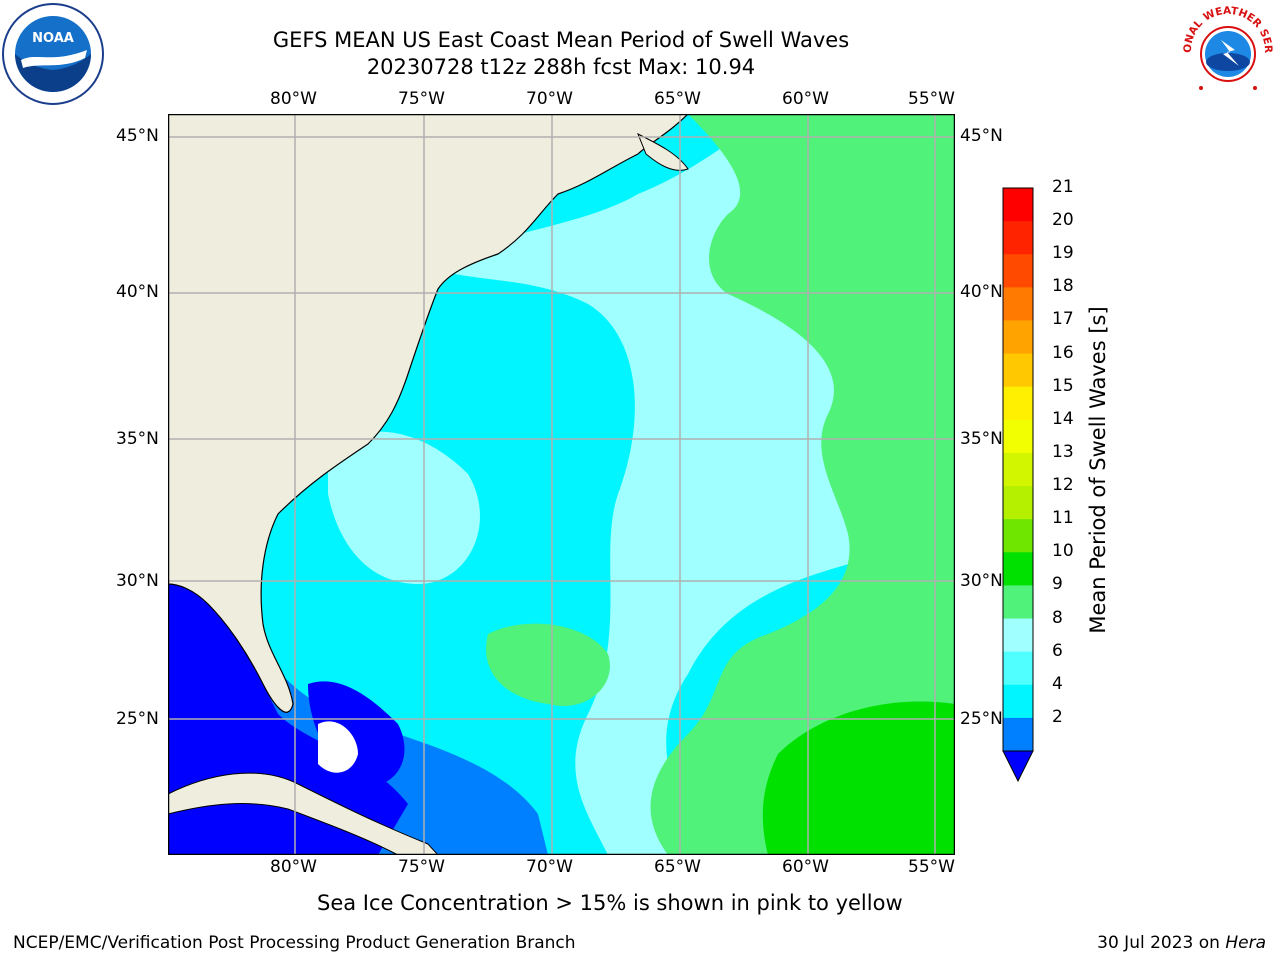  I want to click on colorbar-tick-label: 6, so click(1057, 650).